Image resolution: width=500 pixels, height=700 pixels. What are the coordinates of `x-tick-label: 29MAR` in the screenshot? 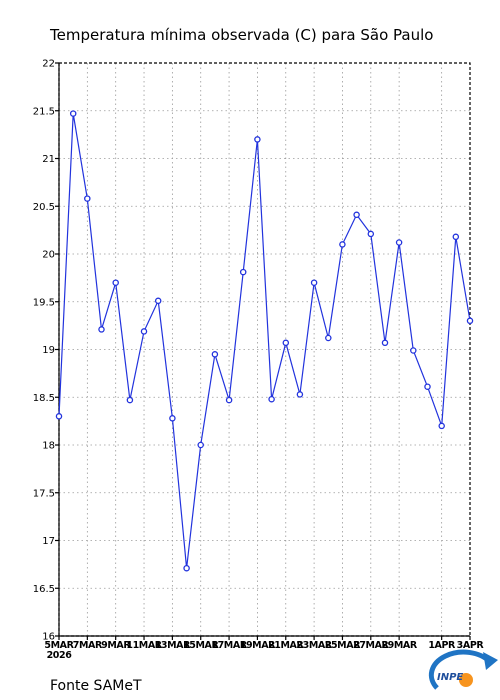 It's located at (399, 645).